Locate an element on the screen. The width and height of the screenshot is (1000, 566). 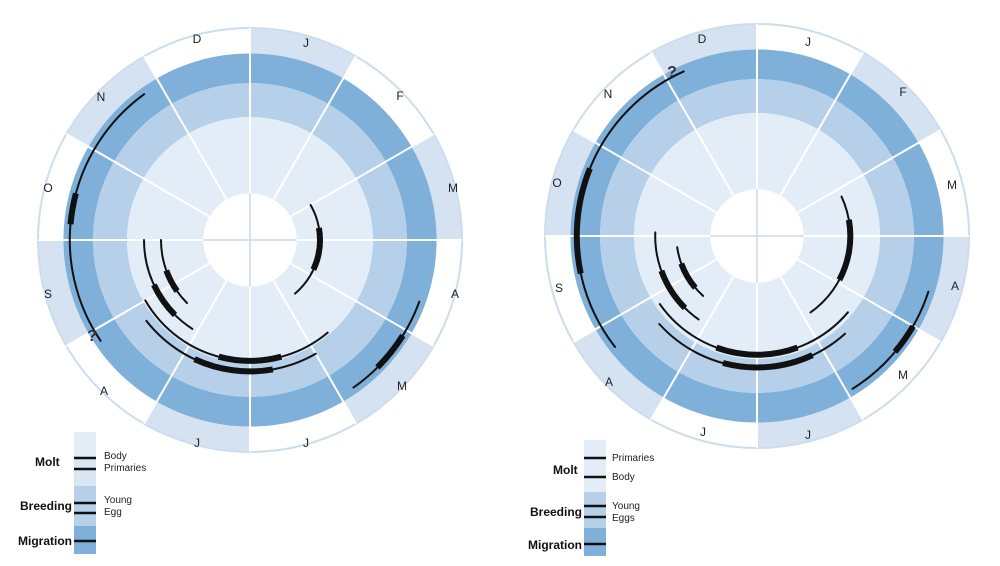
legend-body-label-r: Body is located at coordinates (623, 477).